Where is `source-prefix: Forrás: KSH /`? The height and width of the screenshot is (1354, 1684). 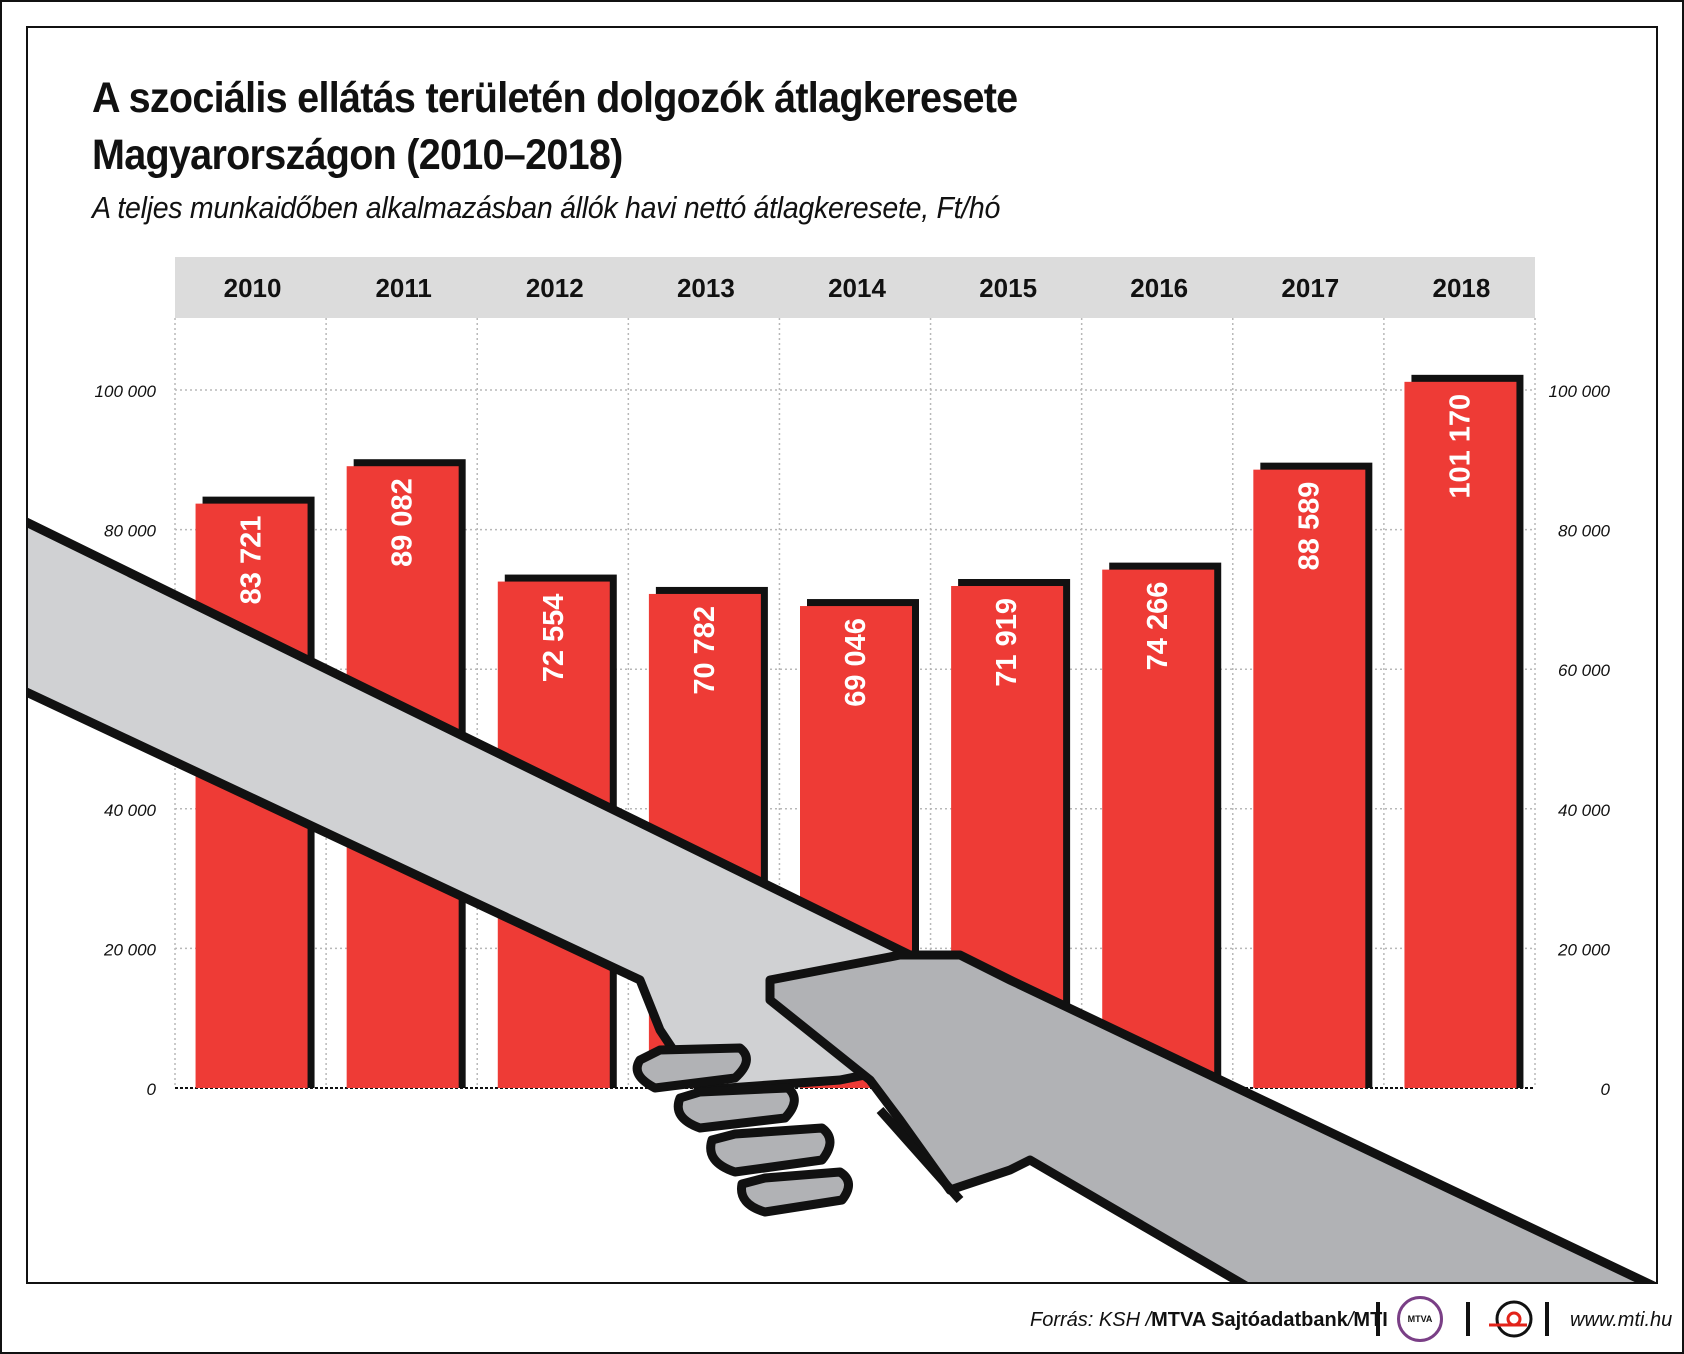
source-prefix: Forrás: KSH / is located at coordinates (1091, 1319).